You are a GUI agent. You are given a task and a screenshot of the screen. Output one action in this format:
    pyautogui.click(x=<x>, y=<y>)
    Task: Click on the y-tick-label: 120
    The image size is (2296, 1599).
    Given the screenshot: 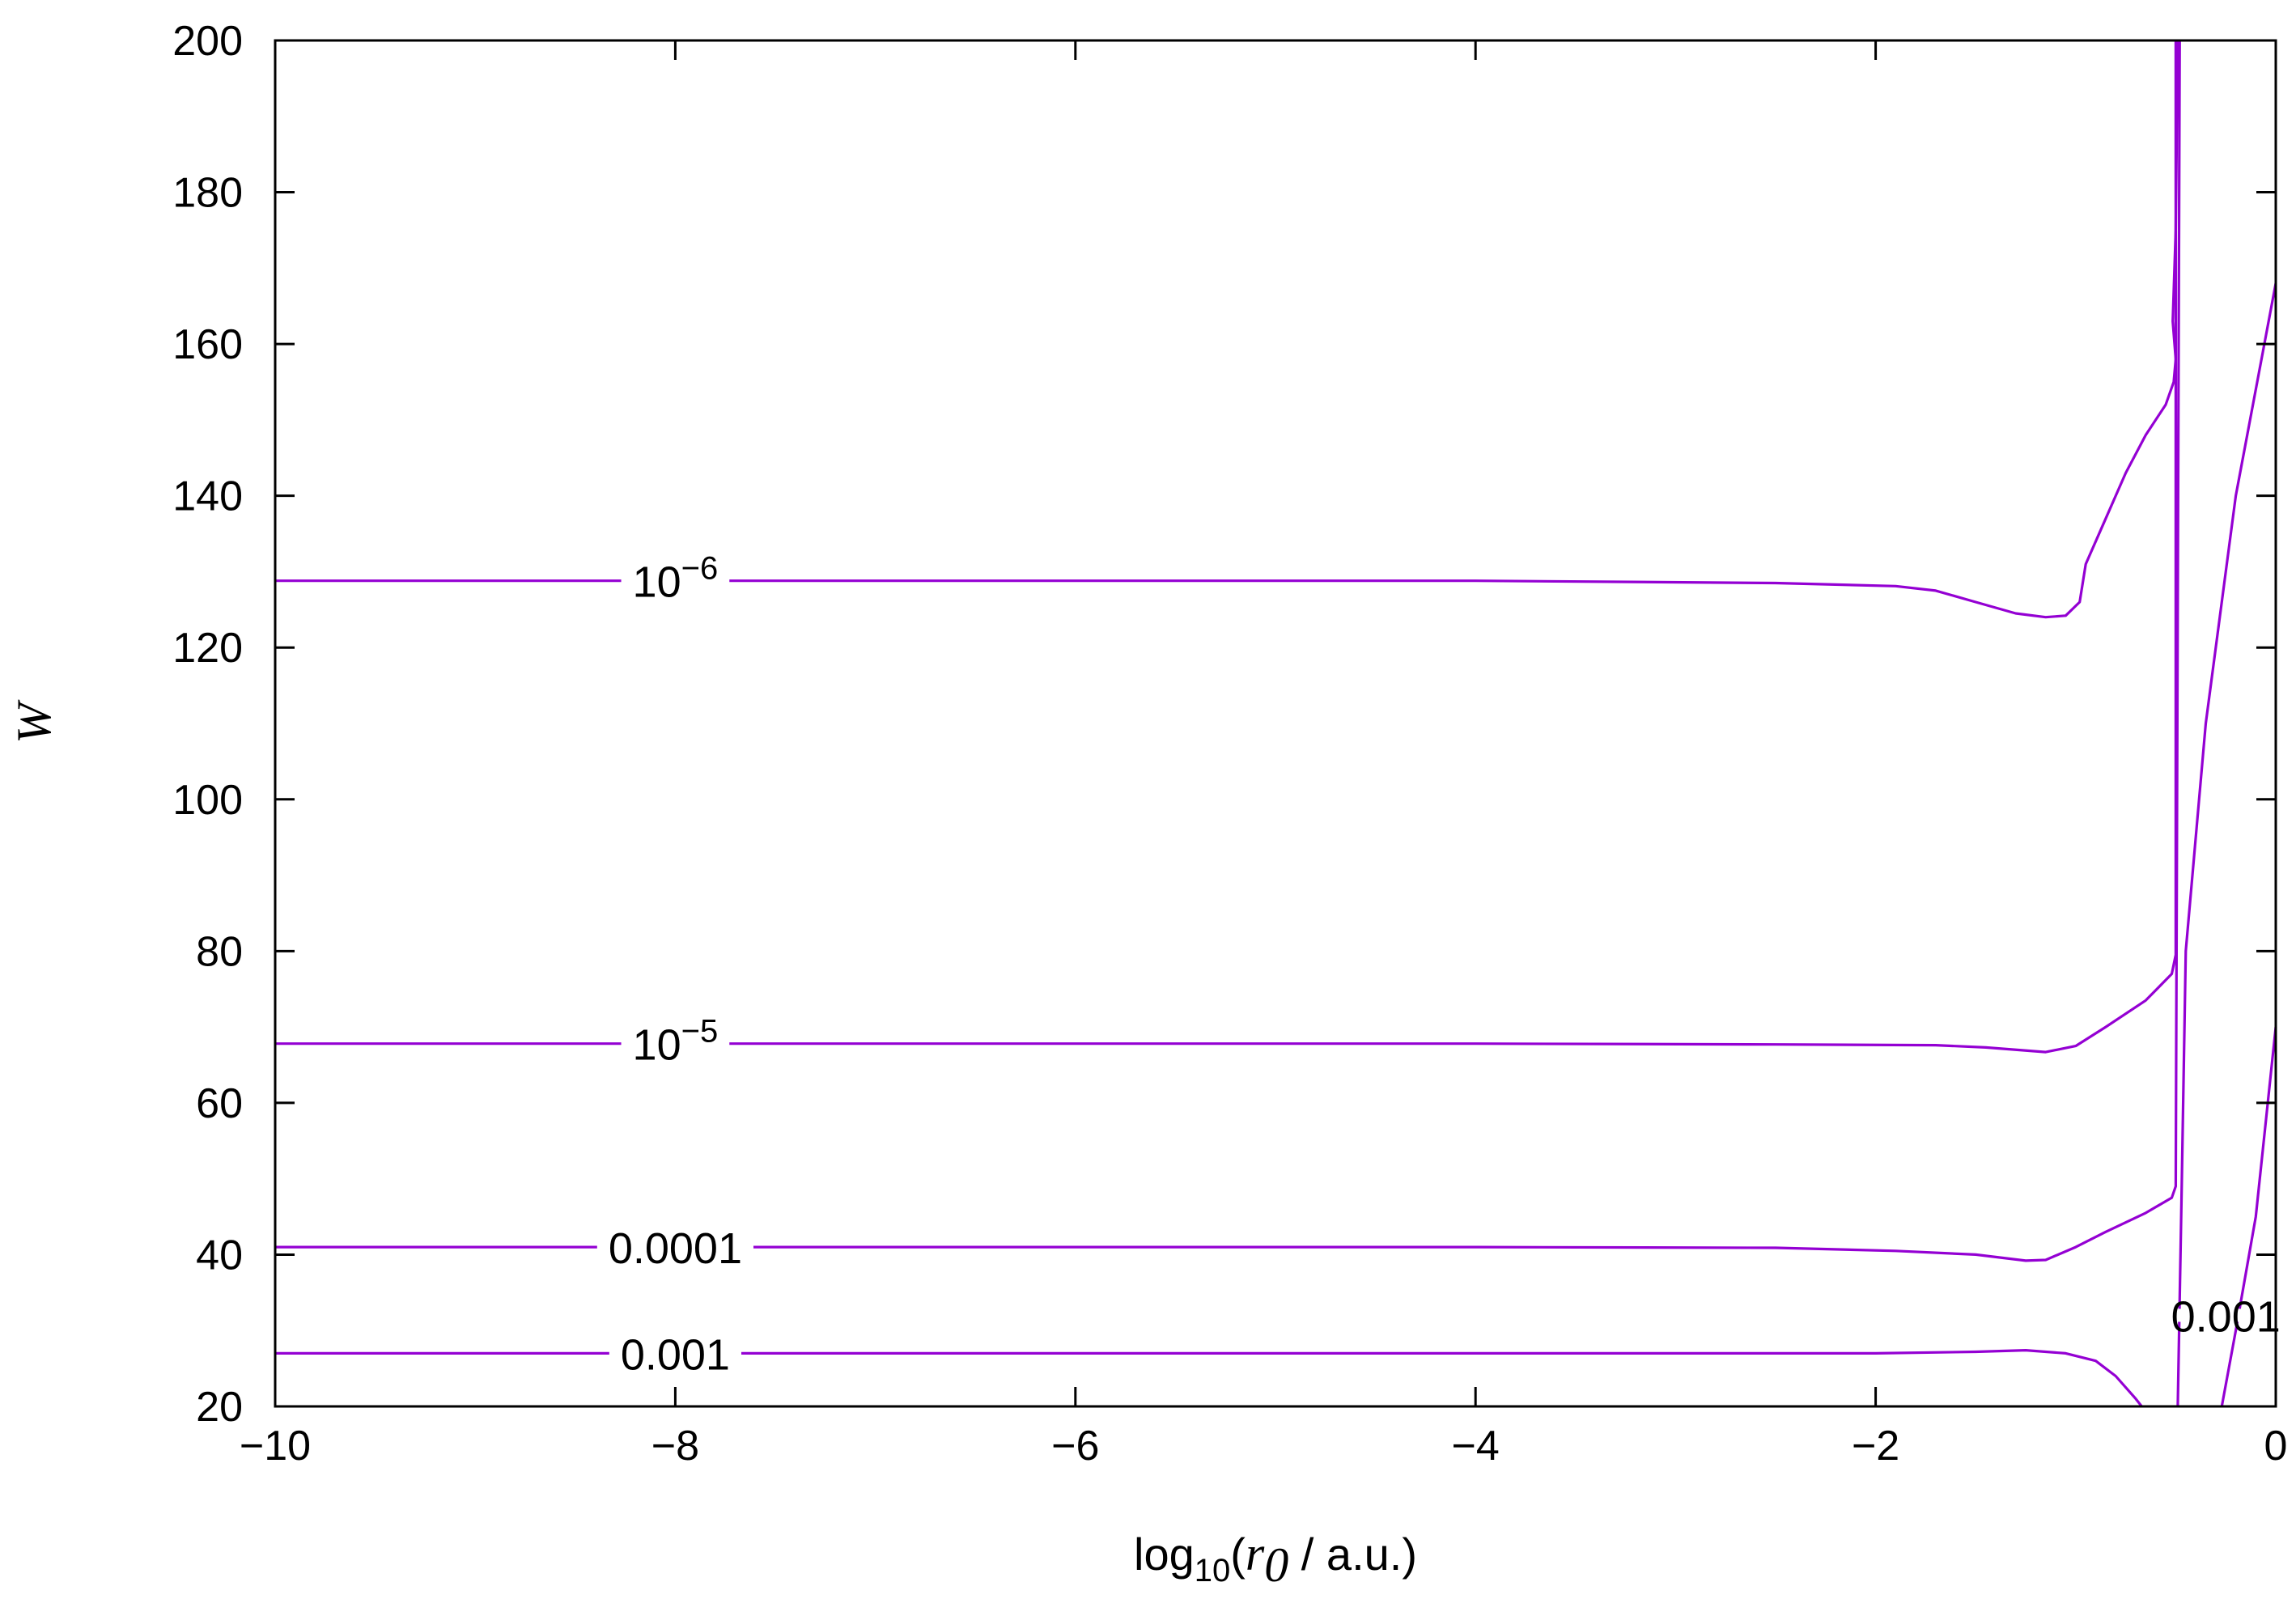 What is the action you would take?
    pyautogui.click(x=207, y=649)
    